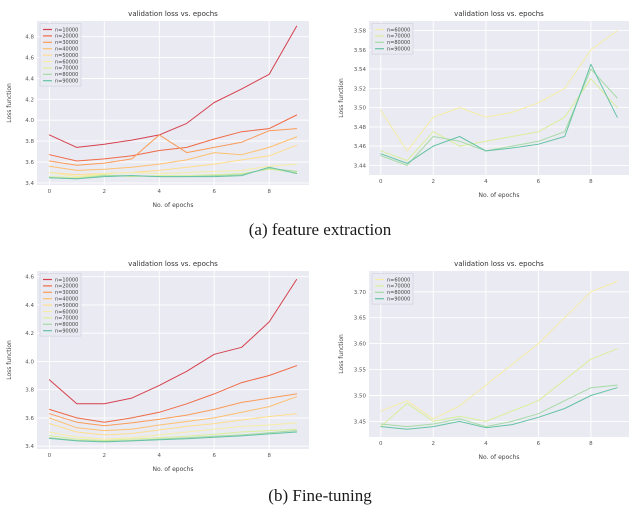 This screenshot has width=640, height=526. Describe the element at coordinates (360, 51) in the screenshot. I see `svg-text: 3.56` at that location.